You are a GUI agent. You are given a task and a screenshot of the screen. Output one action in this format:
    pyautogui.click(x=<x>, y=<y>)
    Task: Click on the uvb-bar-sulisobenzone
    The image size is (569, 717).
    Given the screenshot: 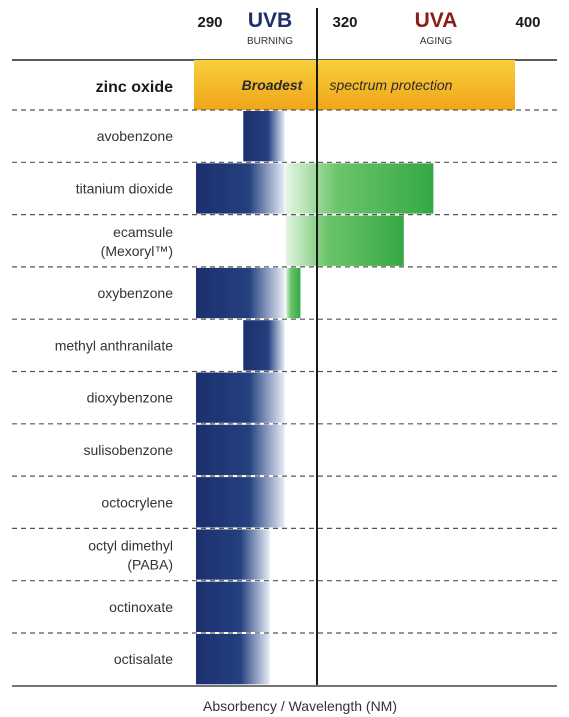 What is the action you would take?
    pyautogui.click(x=240, y=450)
    